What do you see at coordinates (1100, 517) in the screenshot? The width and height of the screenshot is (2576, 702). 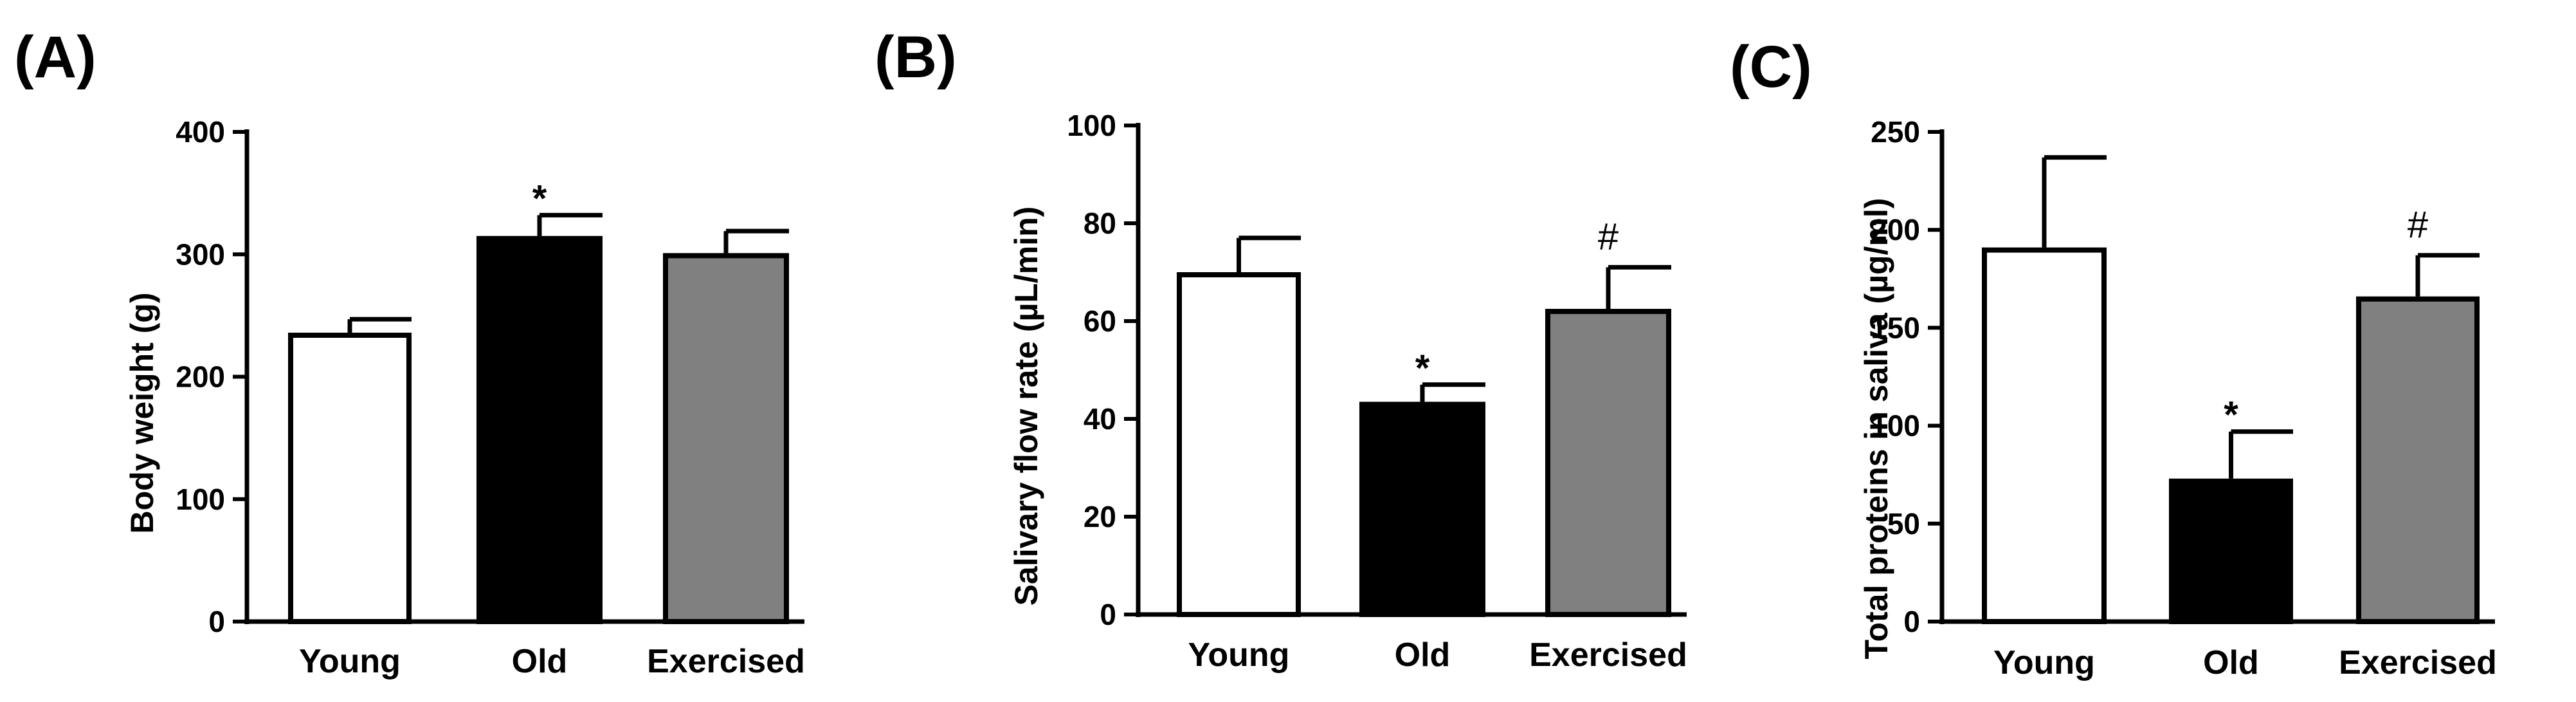 I see `y-tick-label-b-20: 20` at bounding box center [1100, 517].